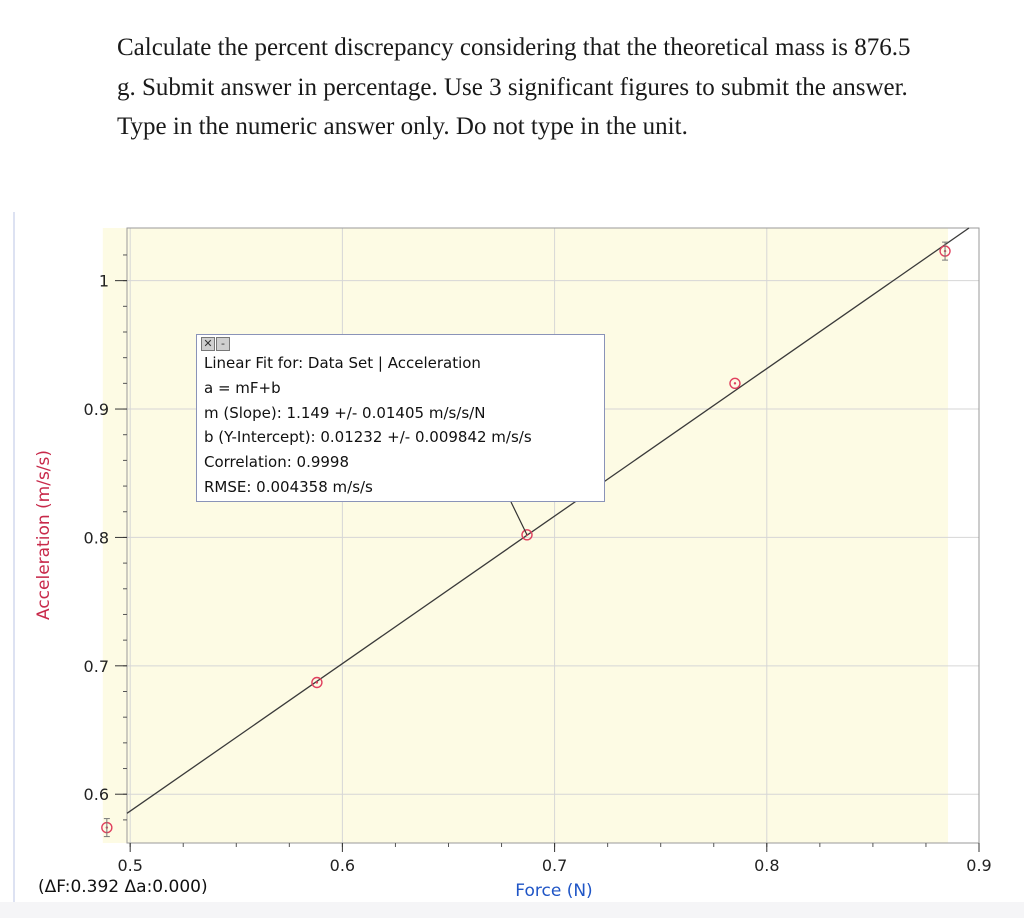 The image size is (1024, 918). Describe the element at coordinates (96, 409) in the screenshot. I see `y-tick-label-3: 0.9` at that location.